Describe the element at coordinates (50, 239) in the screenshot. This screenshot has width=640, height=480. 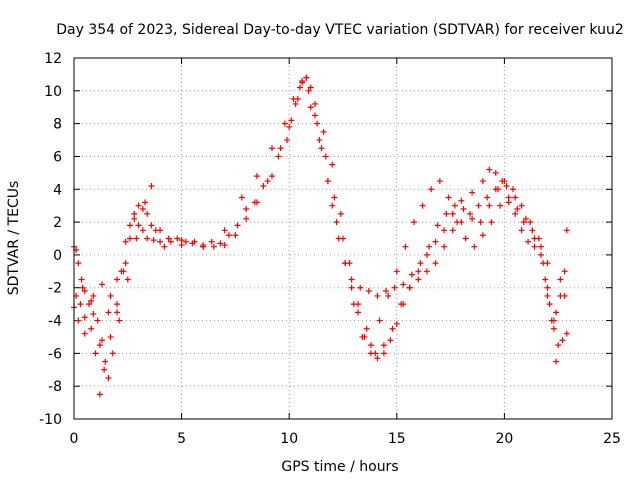
I see `y-tick-labels: -10 -8 -6 -4 -2 0 2 4 6 8 10 12` at that location.